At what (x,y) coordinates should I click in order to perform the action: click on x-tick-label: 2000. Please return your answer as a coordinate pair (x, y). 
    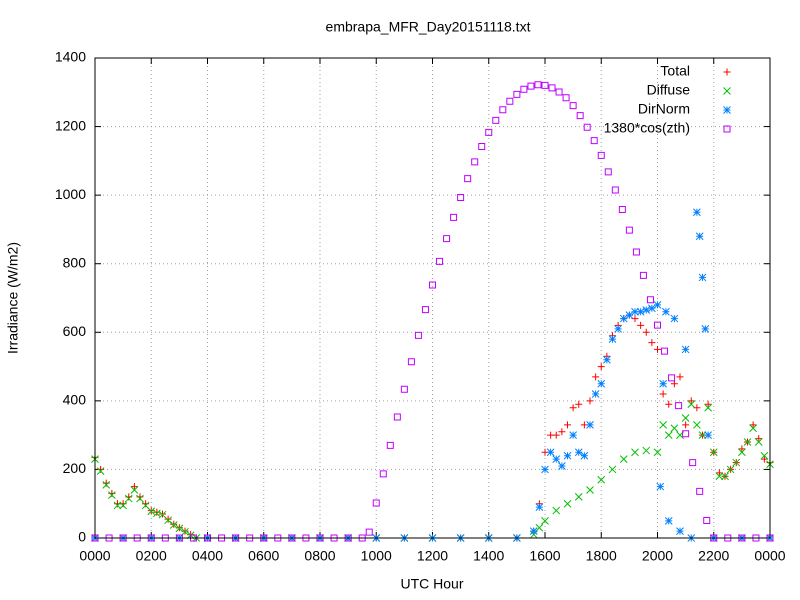
    Looking at the image, I should click on (657, 556).